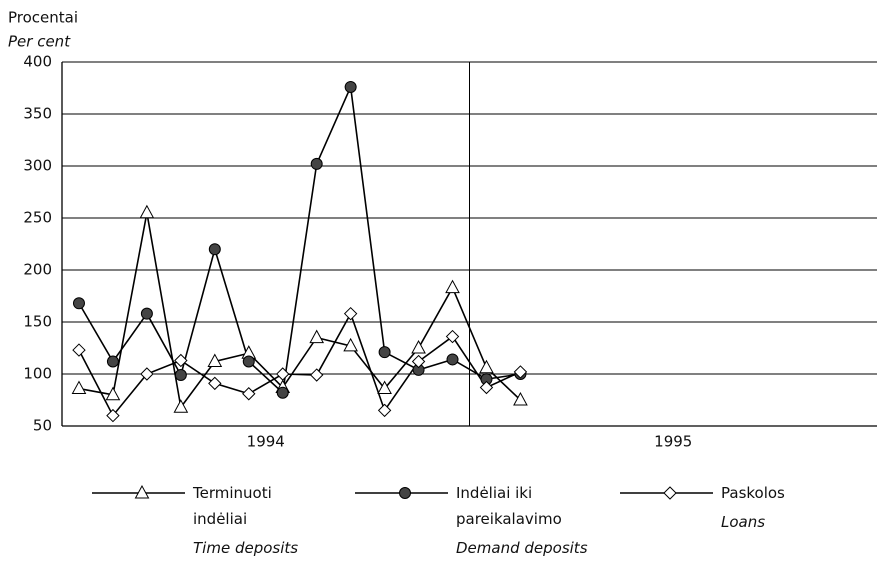  I want to click on y-tick-label: 300, so click(37, 166).